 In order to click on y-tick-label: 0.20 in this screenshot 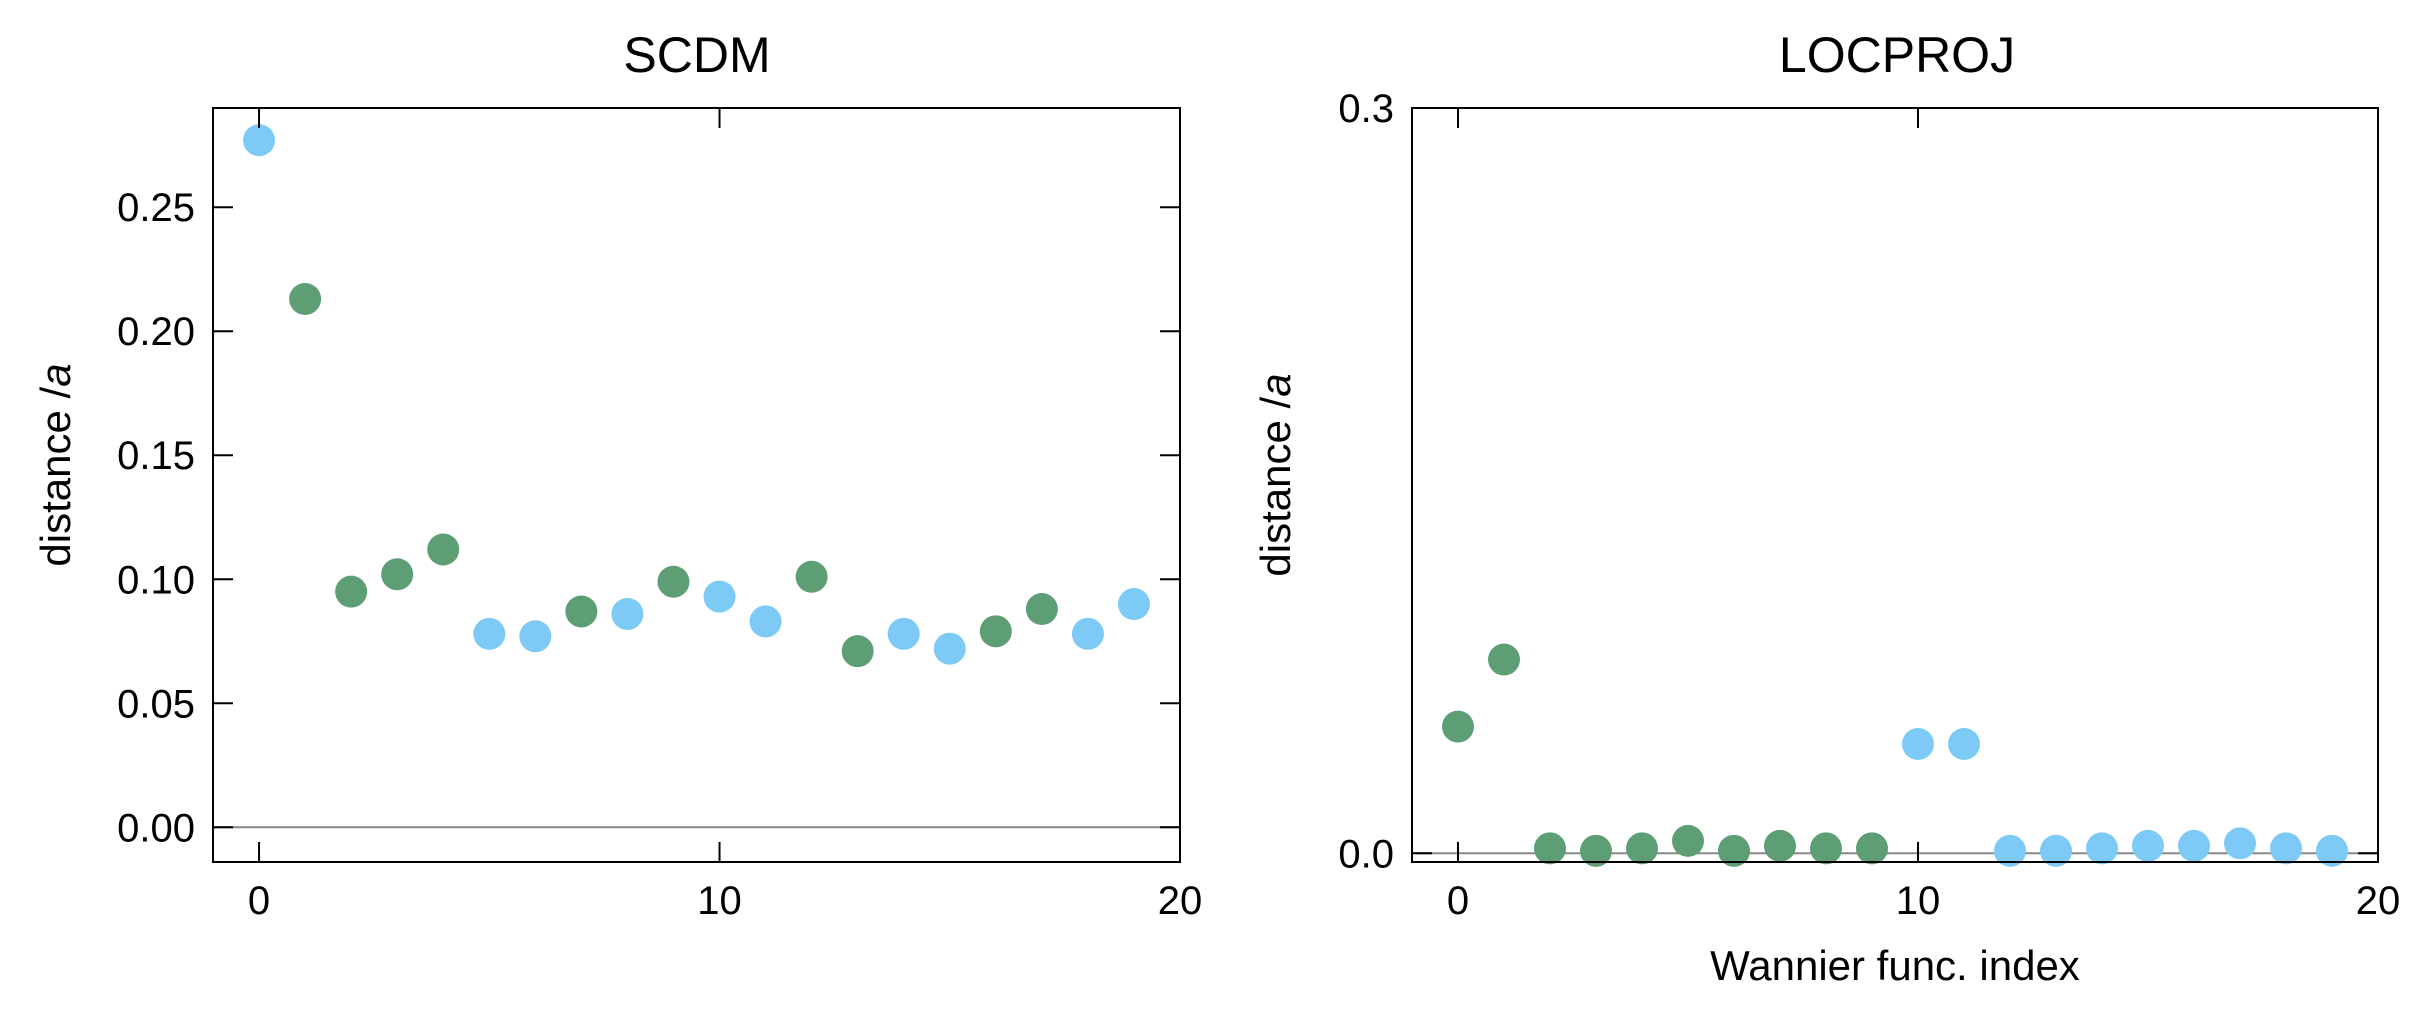, I will do `click(156, 332)`.